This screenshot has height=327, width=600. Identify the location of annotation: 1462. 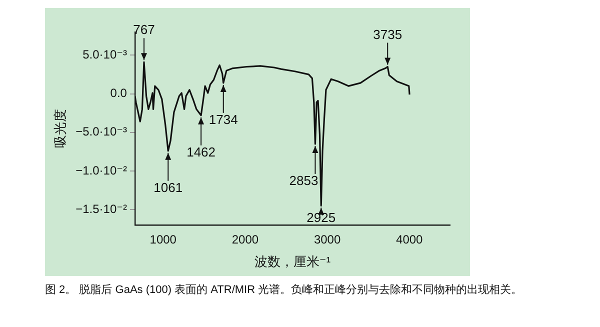
(201, 152).